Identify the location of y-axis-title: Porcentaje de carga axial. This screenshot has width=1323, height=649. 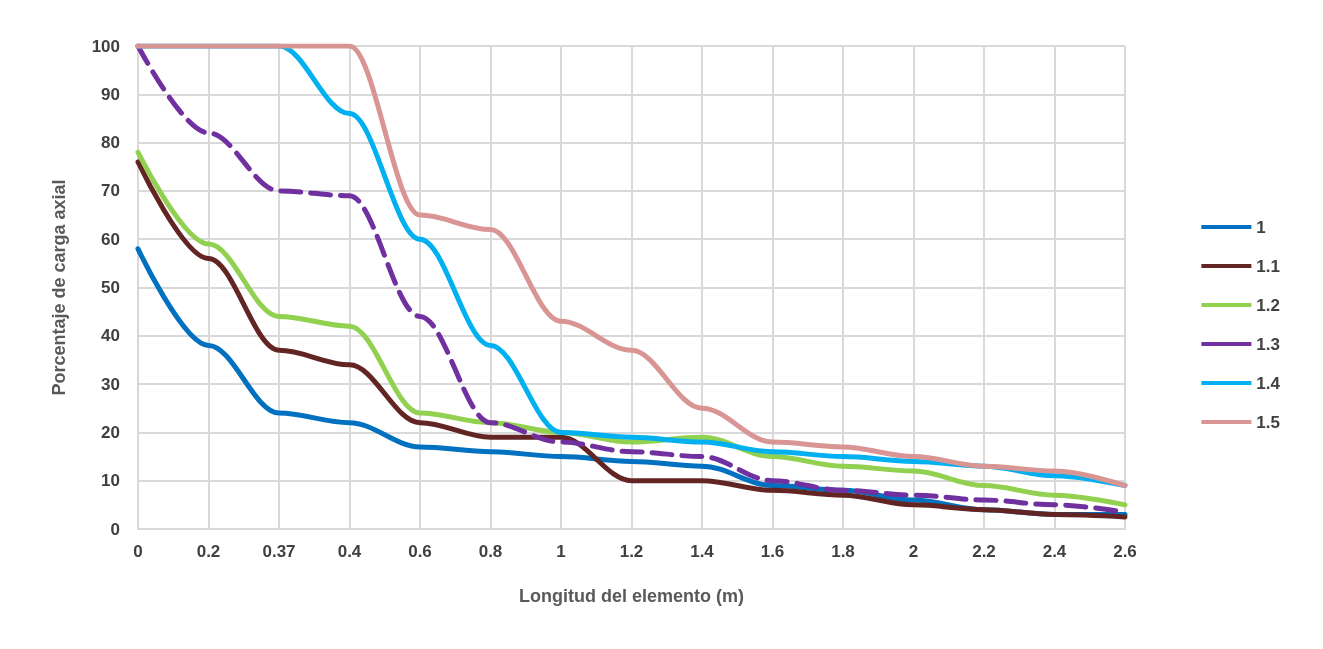
(59, 287).